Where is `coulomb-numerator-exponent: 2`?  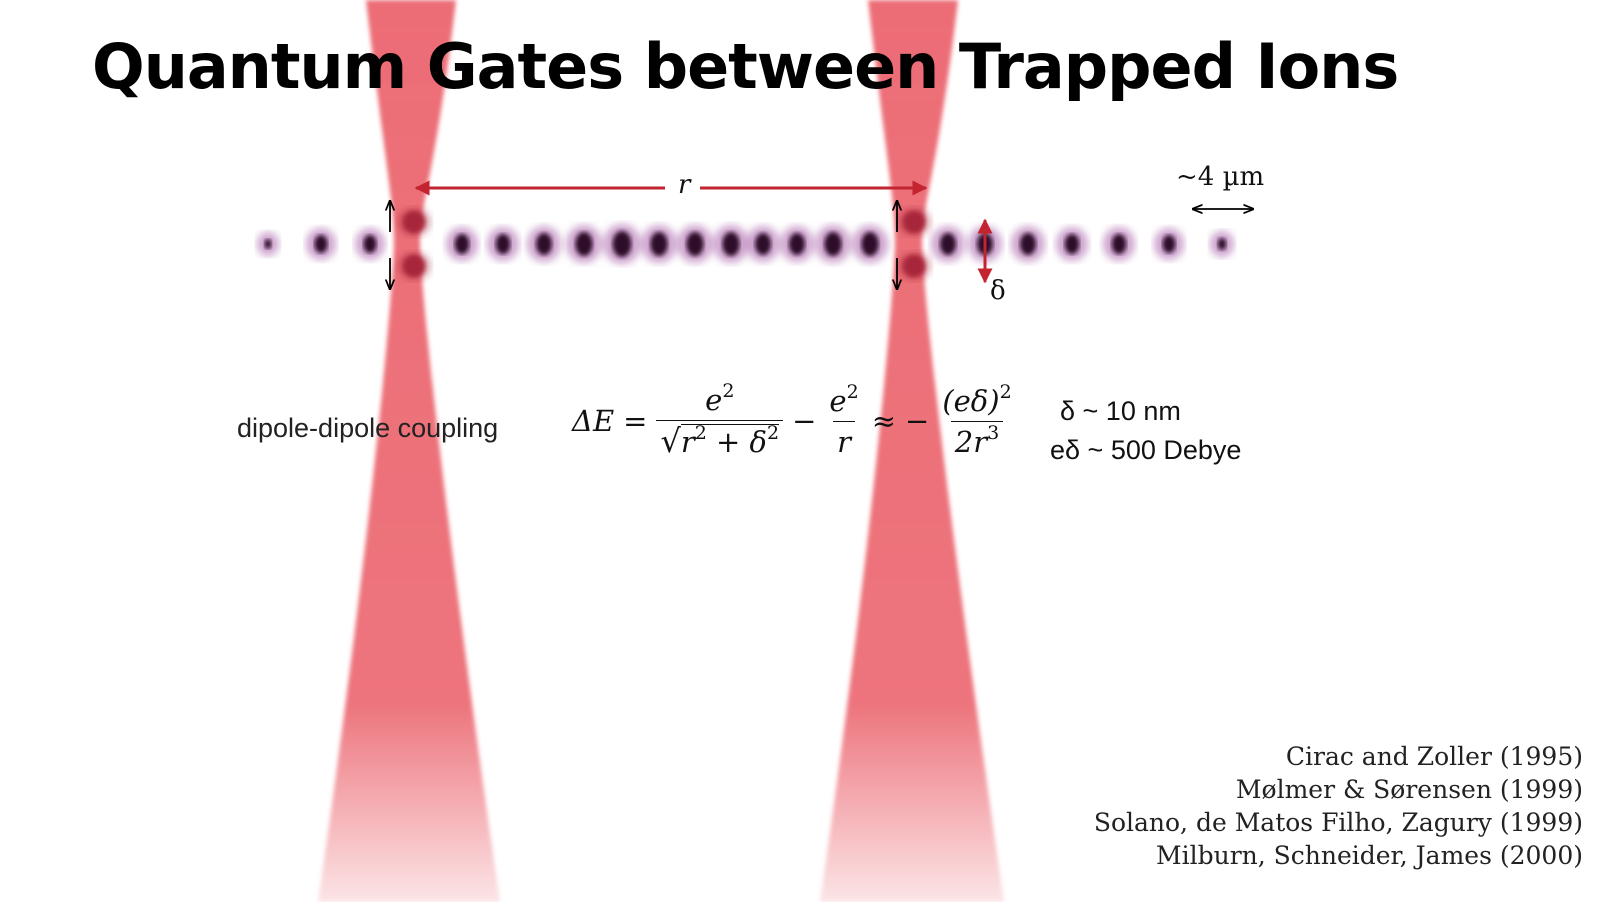 coulomb-numerator-exponent: 2 is located at coordinates (852, 391).